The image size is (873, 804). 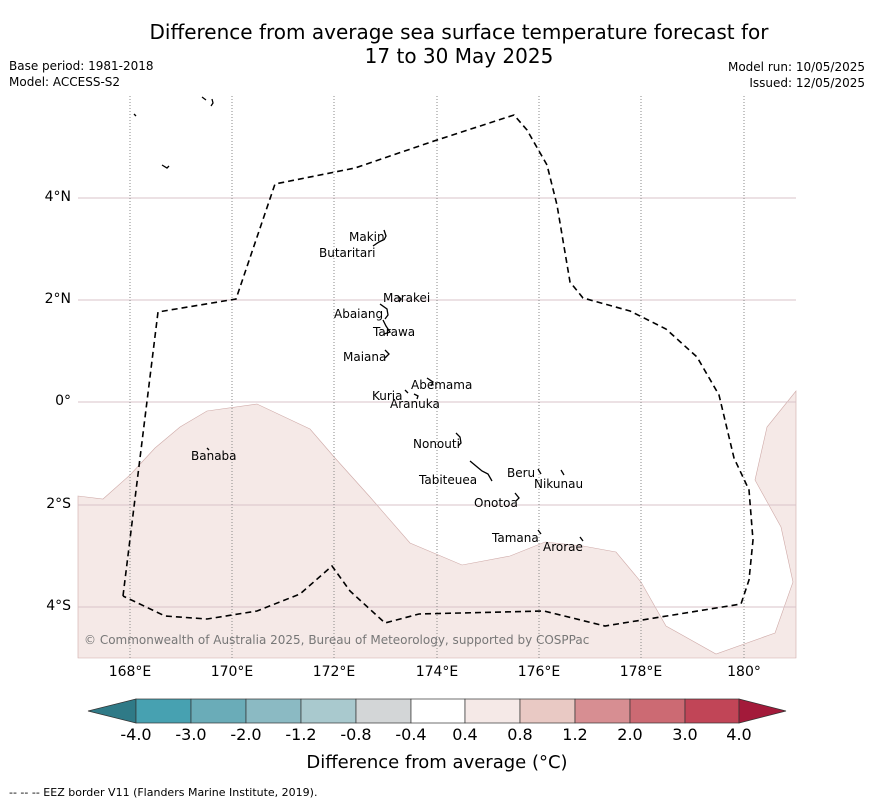 What do you see at coordinates (807, 83) in the screenshot?
I see `issued-date: Issued: 12/05/2025` at bounding box center [807, 83].